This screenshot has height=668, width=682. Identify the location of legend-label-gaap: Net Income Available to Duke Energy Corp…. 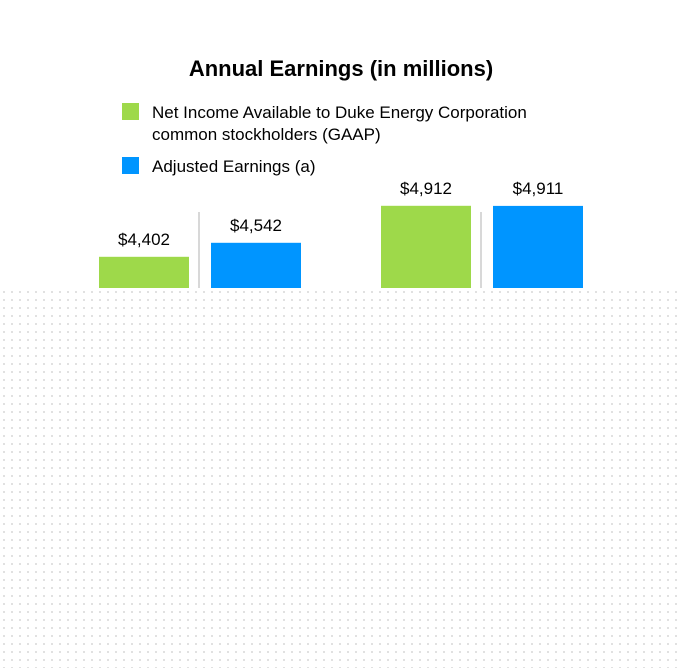
(372, 124).